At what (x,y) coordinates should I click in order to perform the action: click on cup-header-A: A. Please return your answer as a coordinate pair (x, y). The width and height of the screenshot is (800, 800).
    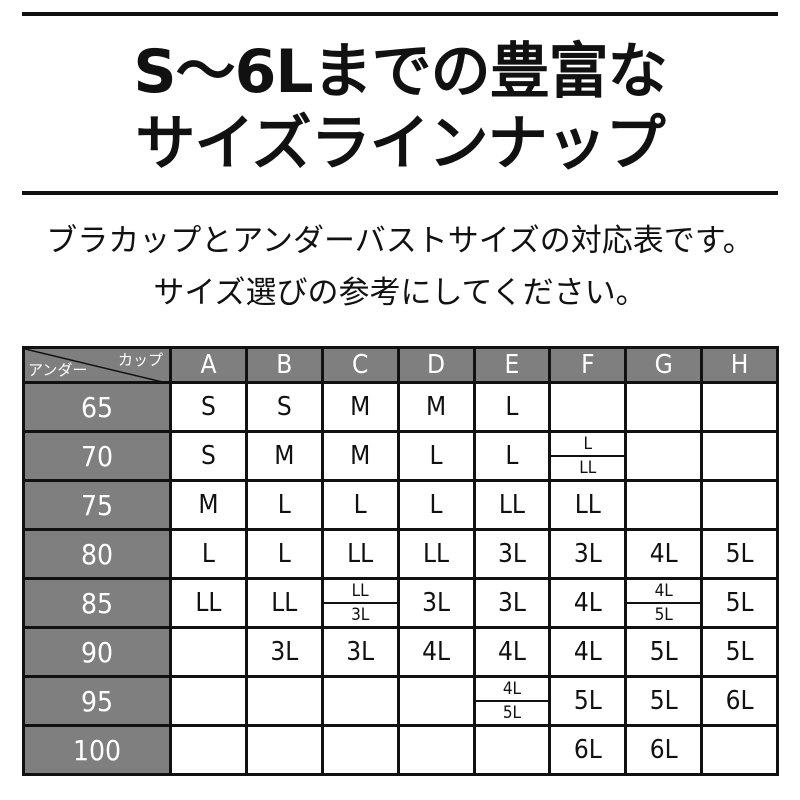
    Looking at the image, I should click on (208, 365).